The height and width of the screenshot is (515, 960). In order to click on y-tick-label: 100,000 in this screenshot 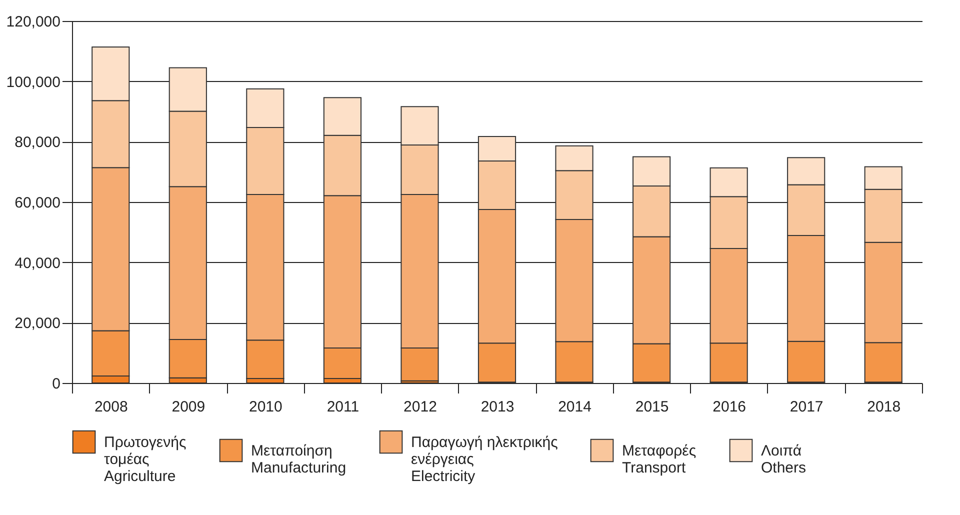, I will do `click(33, 82)`.